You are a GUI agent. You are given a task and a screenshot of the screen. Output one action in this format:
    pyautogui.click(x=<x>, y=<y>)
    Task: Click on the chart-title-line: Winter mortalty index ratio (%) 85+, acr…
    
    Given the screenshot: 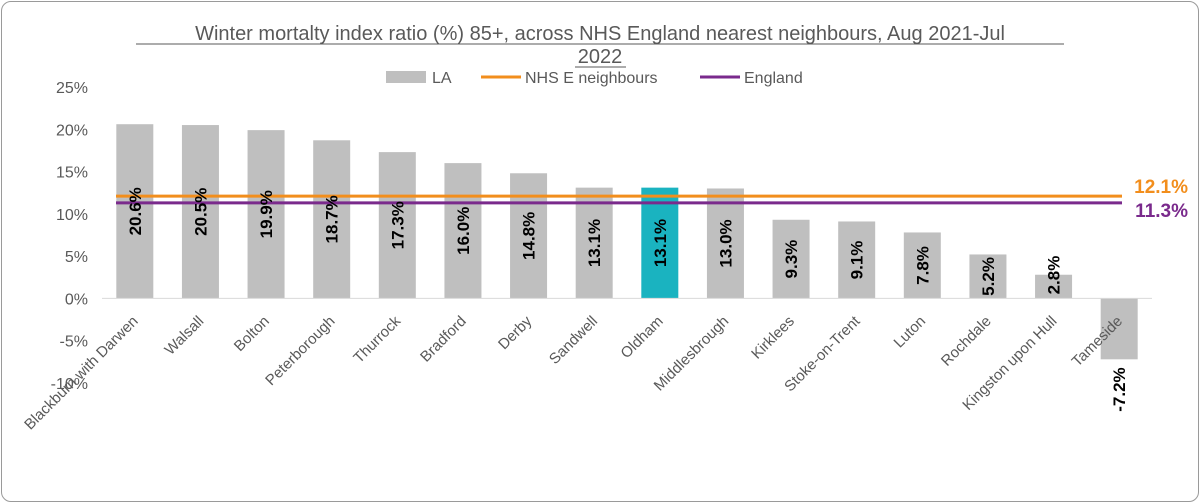 What is the action you would take?
    pyautogui.click(x=600, y=34)
    